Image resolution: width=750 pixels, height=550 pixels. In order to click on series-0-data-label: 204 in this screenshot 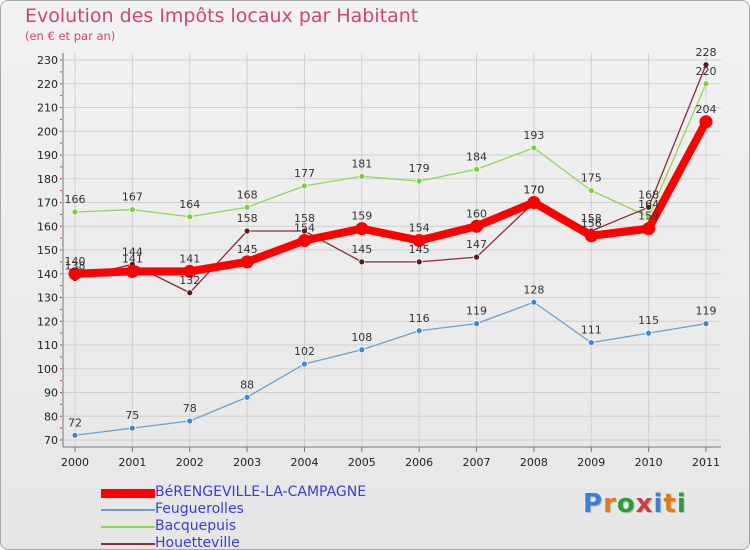, I will do `click(706, 109)`.